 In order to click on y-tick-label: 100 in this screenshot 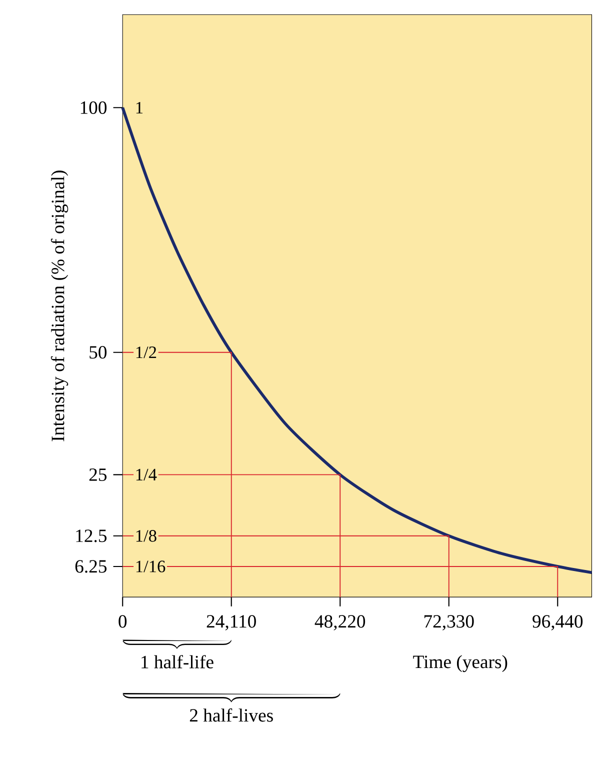, I will do `click(93, 107)`.